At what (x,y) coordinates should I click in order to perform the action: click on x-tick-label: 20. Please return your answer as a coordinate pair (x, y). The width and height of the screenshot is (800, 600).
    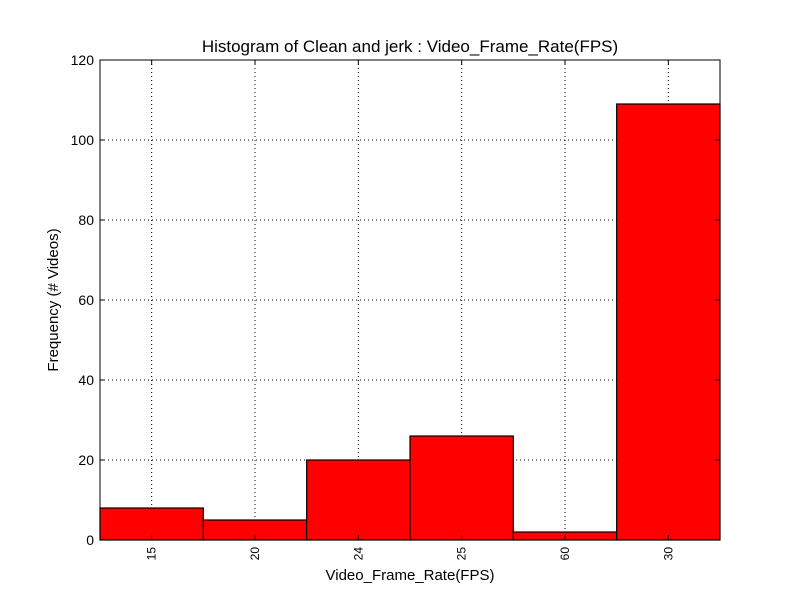
    Looking at the image, I should click on (255, 554).